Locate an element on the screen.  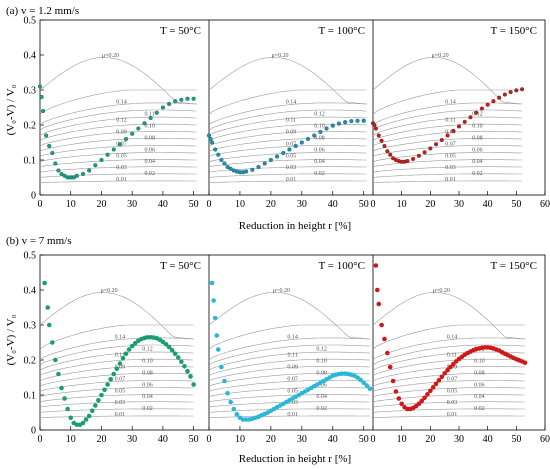
y-tick-label: 0.1 is located at coordinates (30, 161).